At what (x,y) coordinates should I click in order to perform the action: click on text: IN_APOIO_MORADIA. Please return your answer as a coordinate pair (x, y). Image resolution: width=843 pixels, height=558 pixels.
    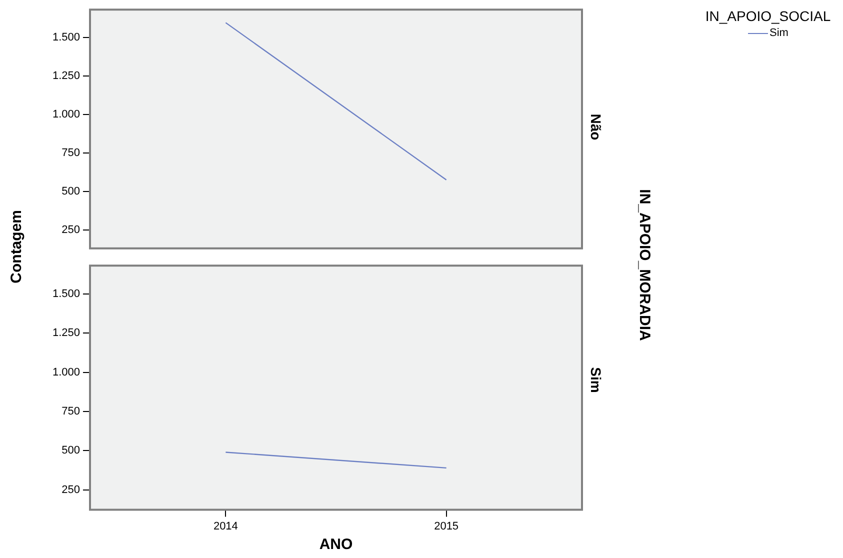
    Looking at the image, I should click on (644, 265).